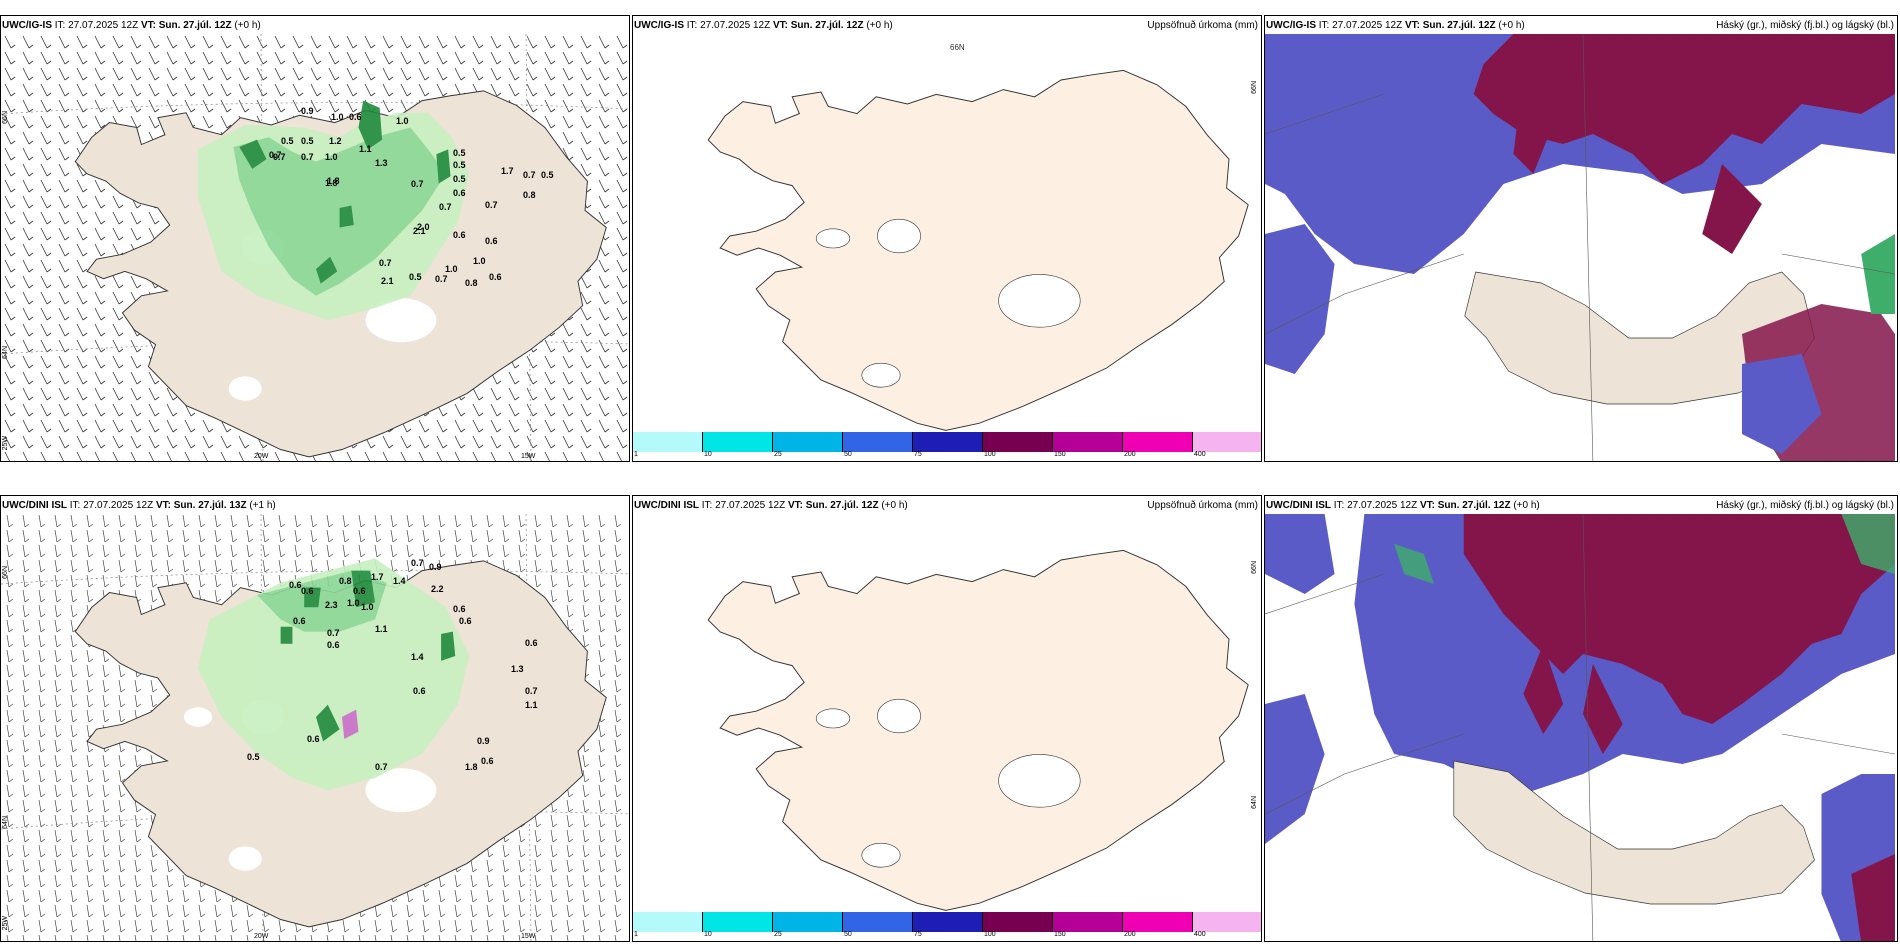 The image size is (1900, 950). What do you see at coordinates (471, 767) in the screenshot?
I see `svg-text: 1.8` at bounding box center [471, 767].